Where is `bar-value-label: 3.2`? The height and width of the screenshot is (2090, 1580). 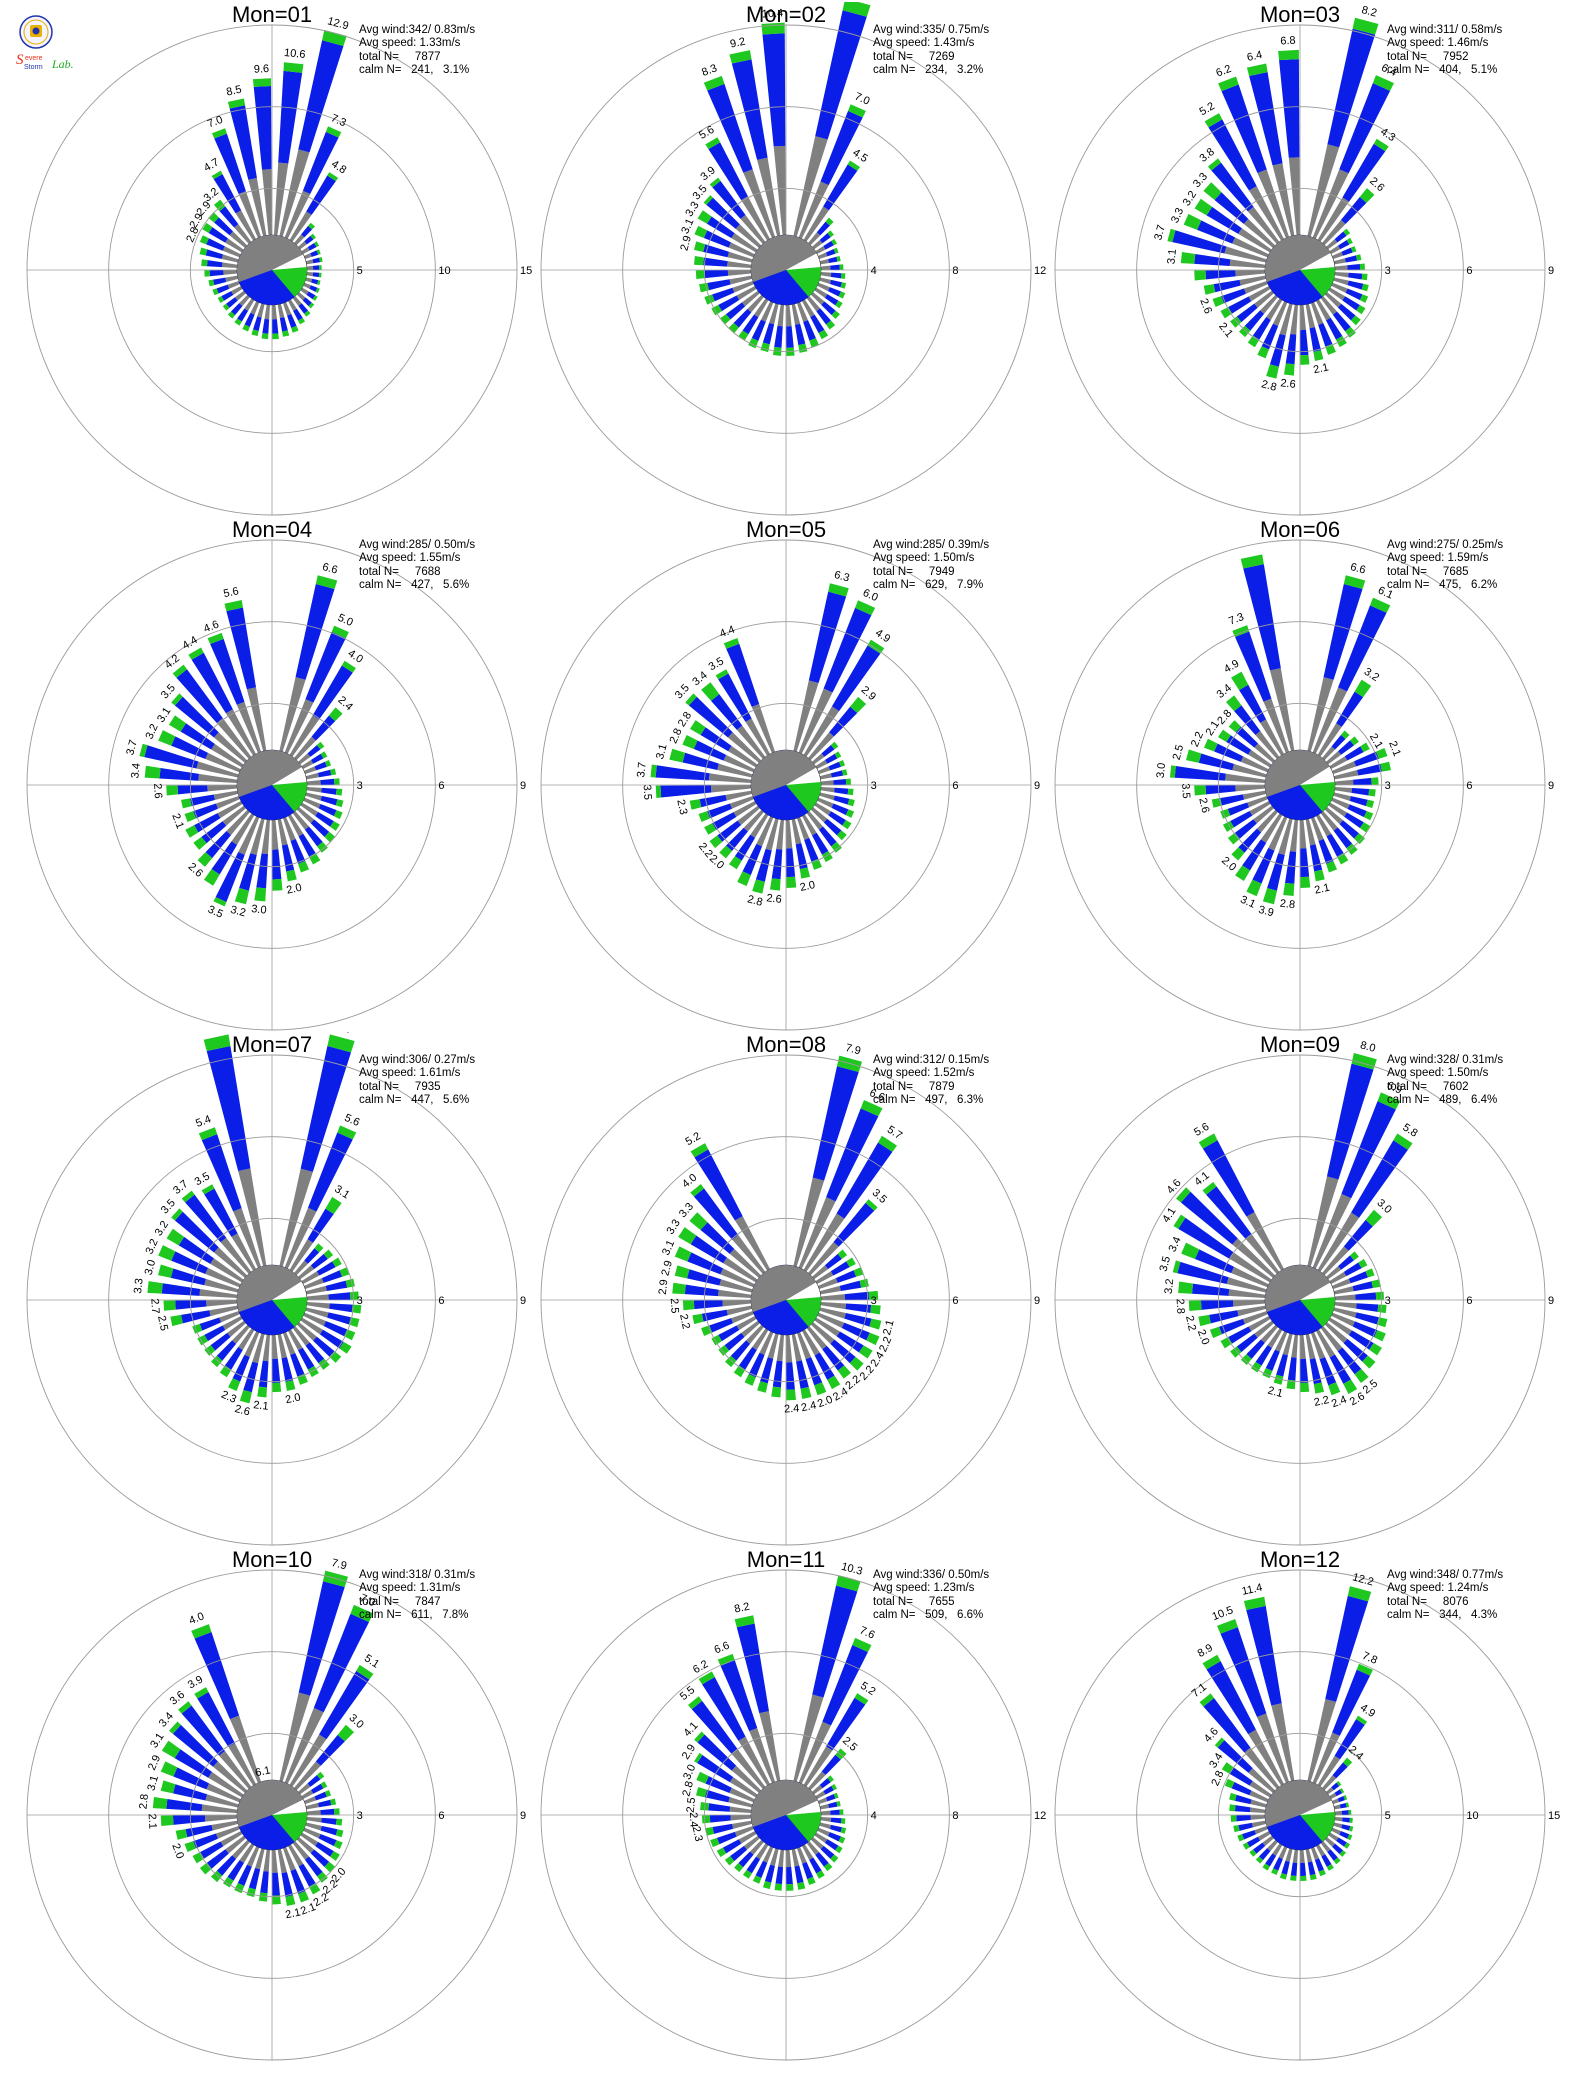 bar-value-label: 3.2 is located at coordinates (1170, 1286).